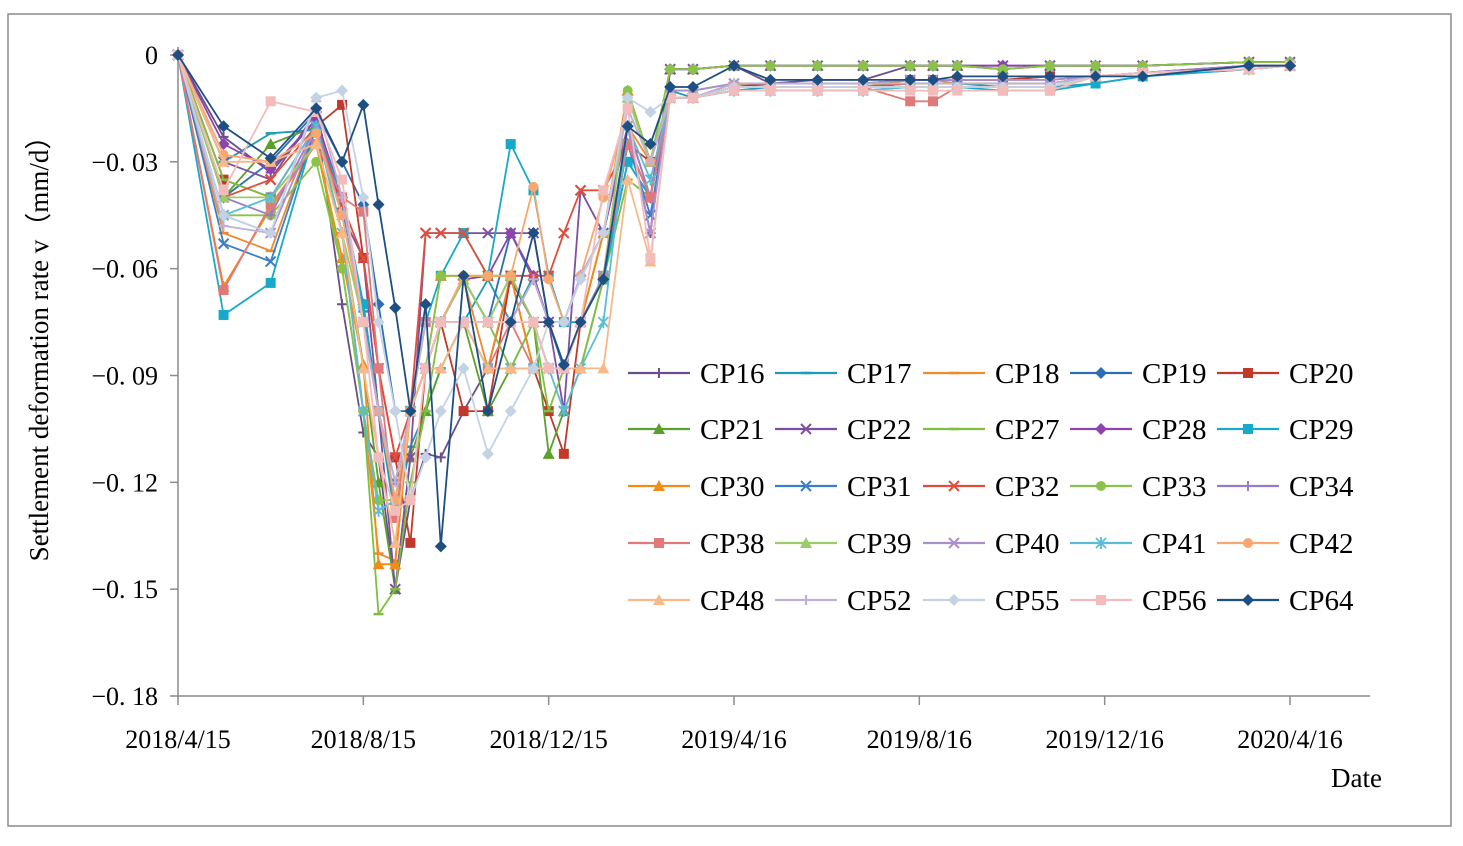 This screenshot has width=1463, height=846. Describe the element at coordinates (363, 304) in the screenshot. I see `data-point-cp29` at that location.